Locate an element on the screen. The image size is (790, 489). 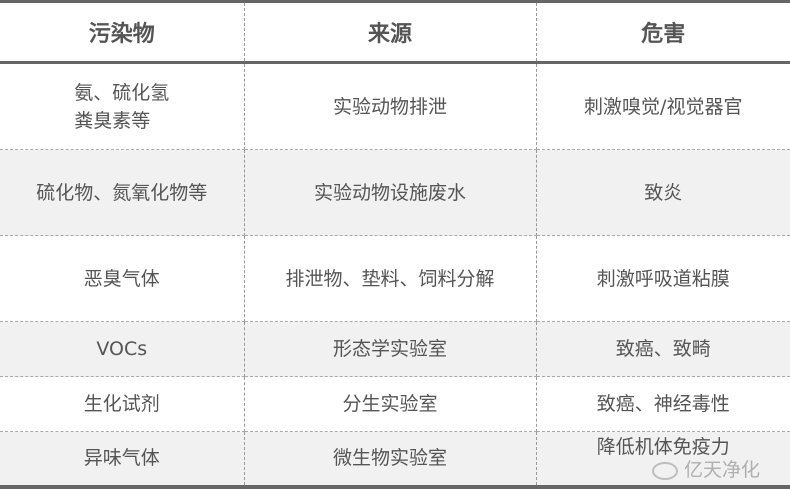
pollutant-cell: 氨、硫化氢 粪臭素等 is located at coordinates (122, 106).